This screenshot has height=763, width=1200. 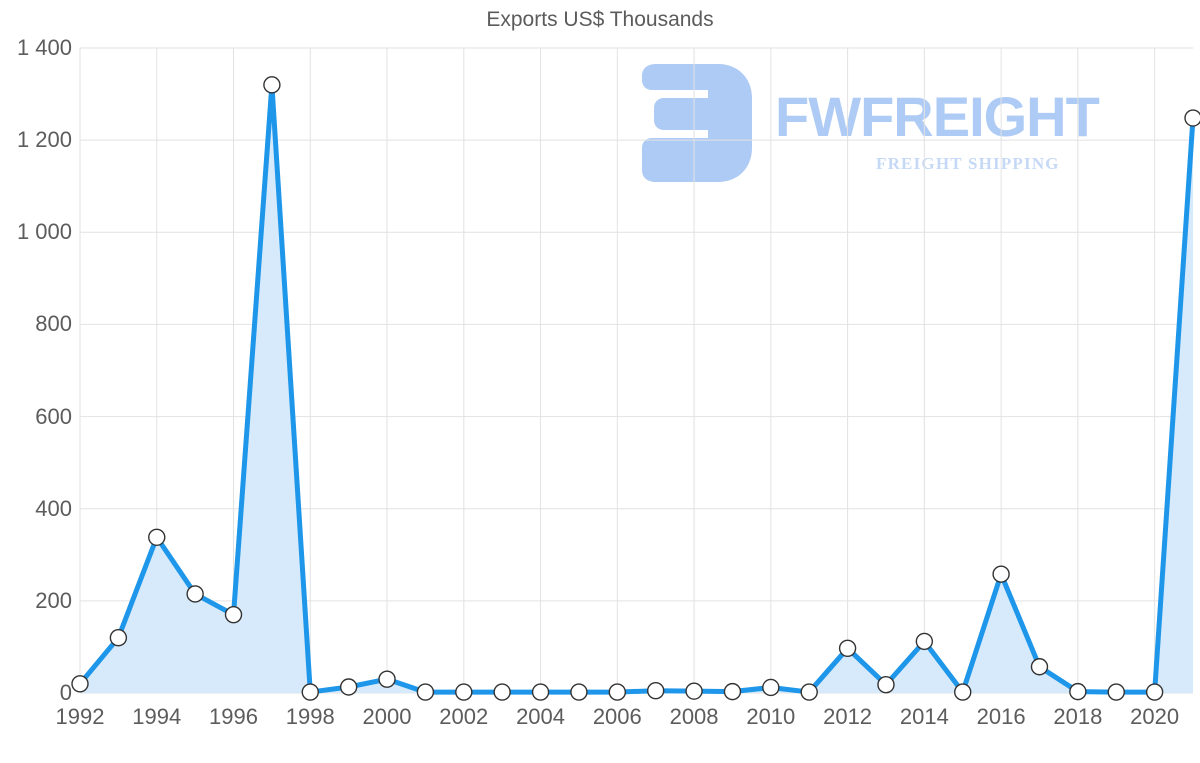 I want to click on x-axis-tick-label: 2020, so click(x=1155, y=716).